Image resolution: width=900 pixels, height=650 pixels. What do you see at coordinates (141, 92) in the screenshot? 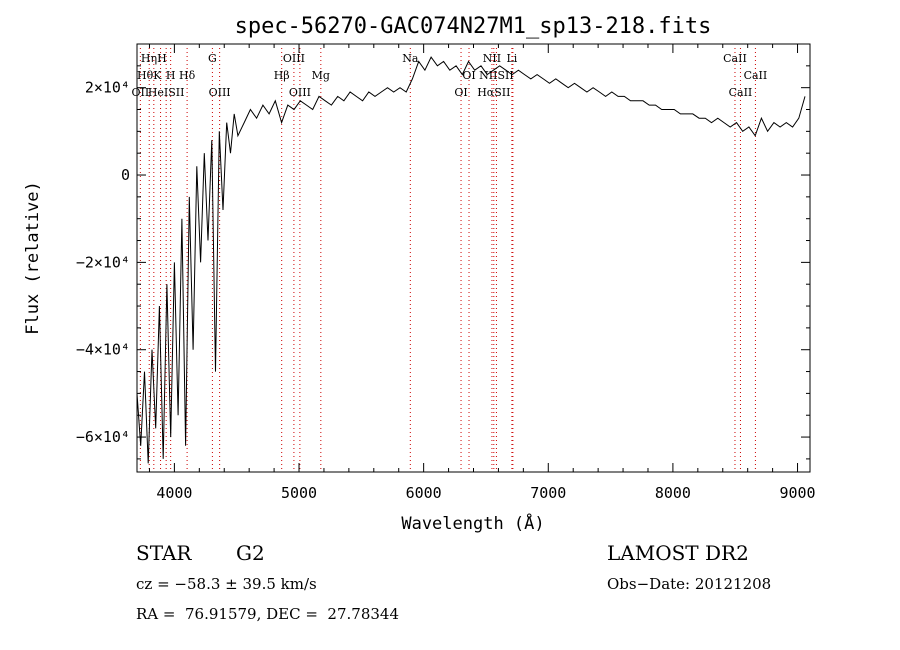
I see `line-marker-label: OII` at bounding box center [141, 92].